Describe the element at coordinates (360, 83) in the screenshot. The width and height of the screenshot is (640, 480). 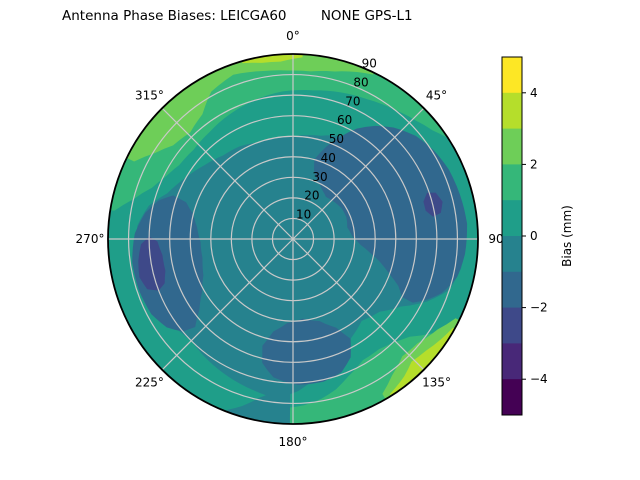
I see `radial-tick-label: 80` at that location.